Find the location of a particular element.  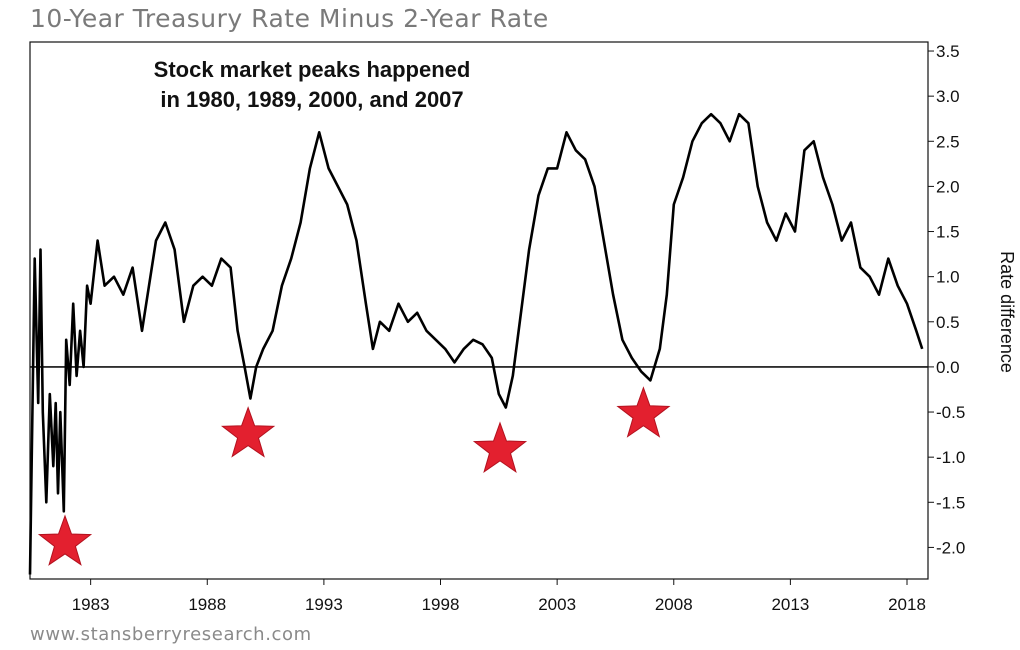

annotation-line-2: in 1980, 1989, 2000, and 2007 is located at coordinates (311, 99).